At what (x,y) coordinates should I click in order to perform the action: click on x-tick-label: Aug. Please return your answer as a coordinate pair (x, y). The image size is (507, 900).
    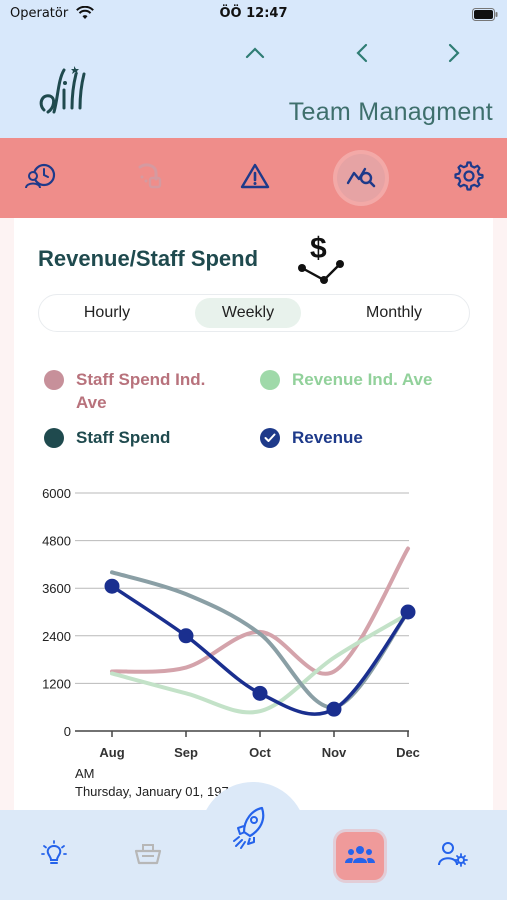
    Looking at the image, I should click on (111, 752).